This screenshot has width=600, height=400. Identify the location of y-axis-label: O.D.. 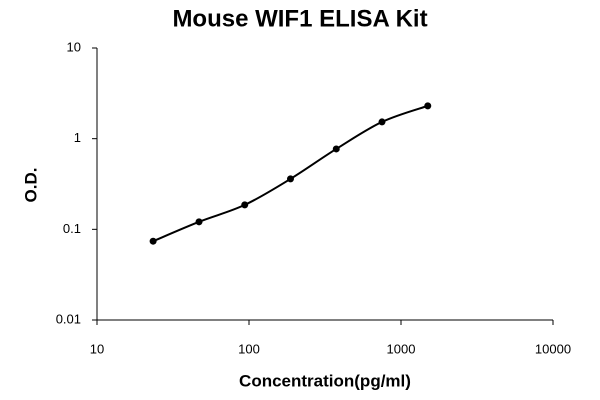
(30, 185).